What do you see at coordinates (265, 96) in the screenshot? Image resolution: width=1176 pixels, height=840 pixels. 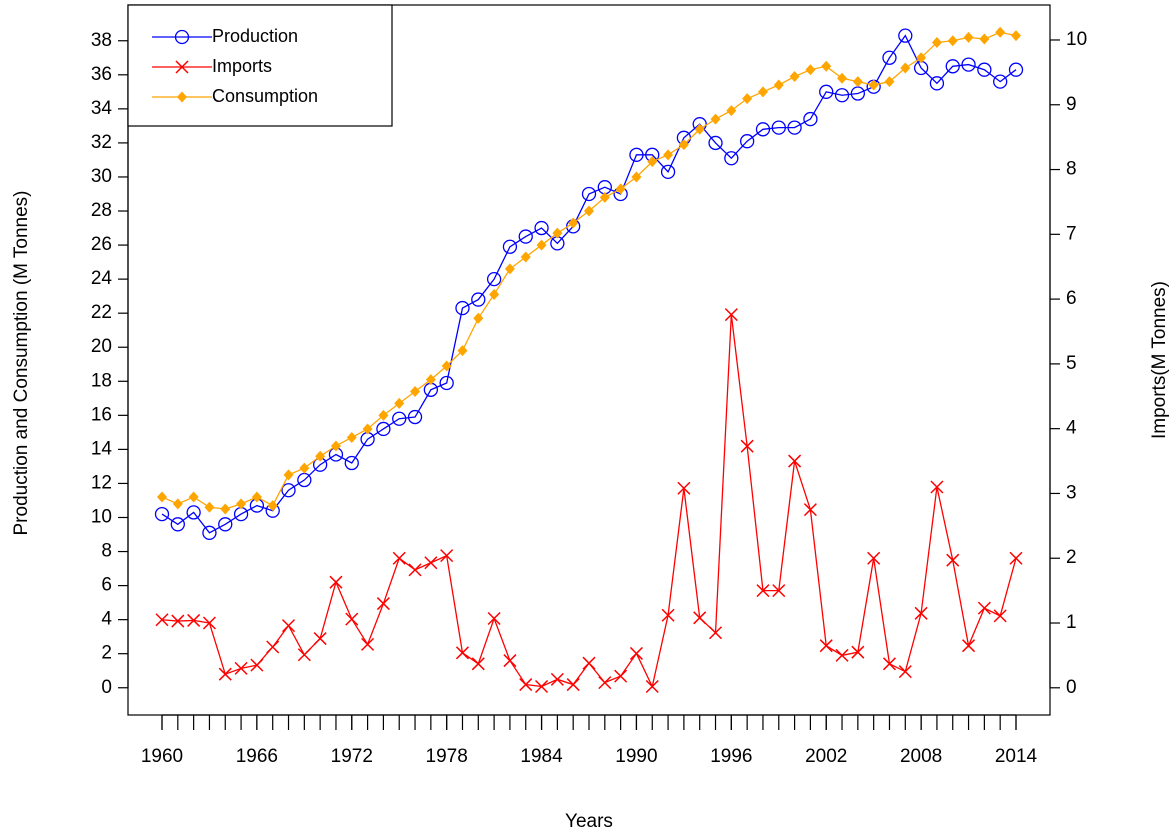 I see `legend-label: Consumption` at bounding box center [265, 96].